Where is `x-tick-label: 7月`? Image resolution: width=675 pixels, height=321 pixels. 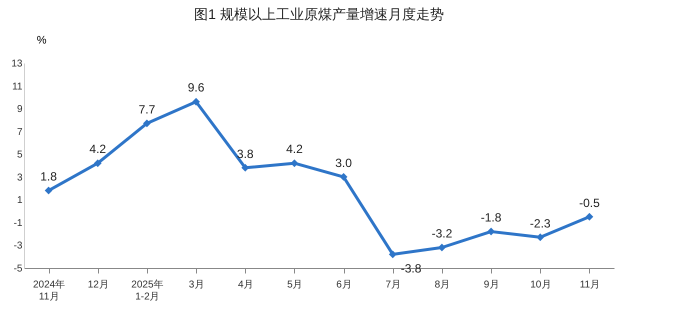 x-tick-label: 7月 is located at coordinates (393, 285).